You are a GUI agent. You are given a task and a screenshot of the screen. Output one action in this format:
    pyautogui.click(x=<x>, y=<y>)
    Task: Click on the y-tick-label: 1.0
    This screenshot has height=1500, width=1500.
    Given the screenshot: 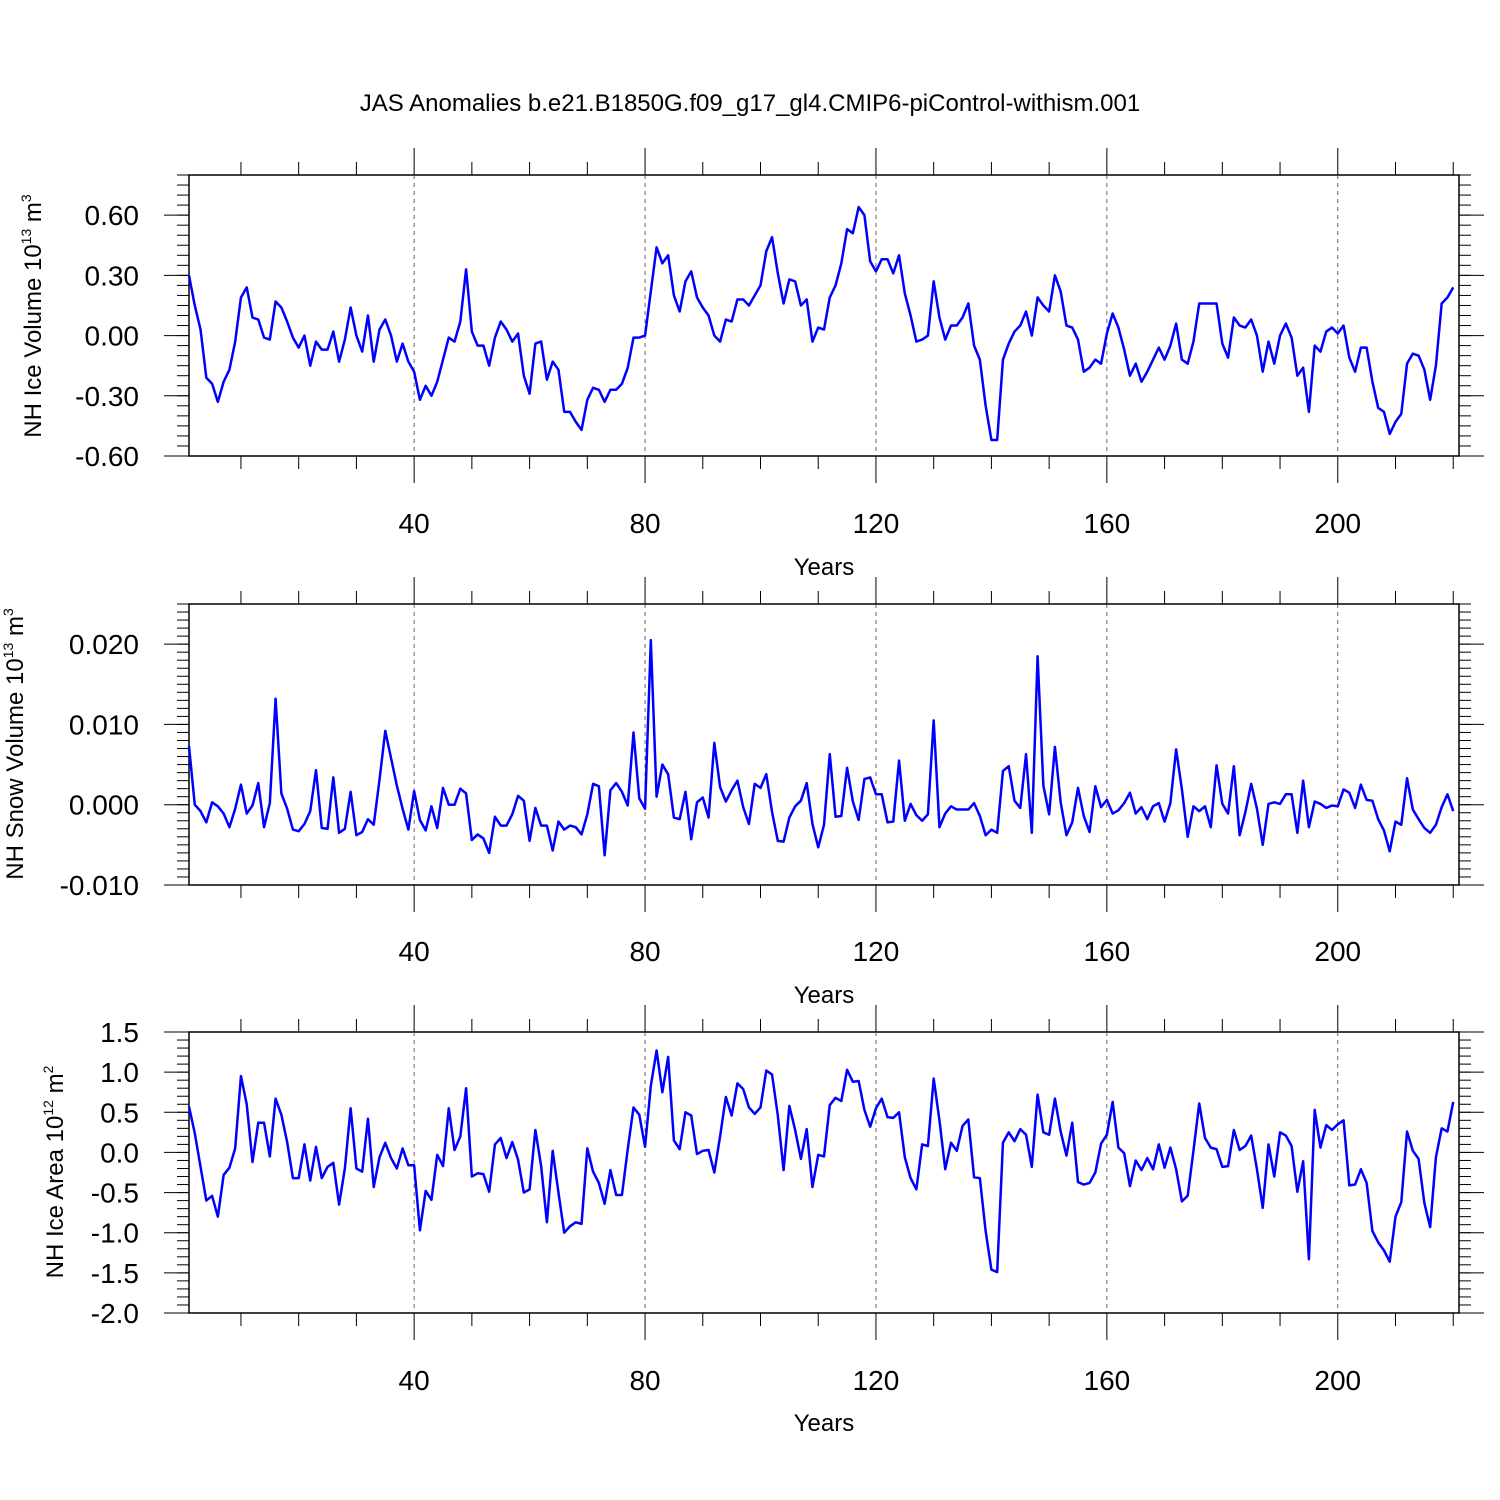 What is the action you would take?
    pyautogui.click(x=119, y=1072)
    